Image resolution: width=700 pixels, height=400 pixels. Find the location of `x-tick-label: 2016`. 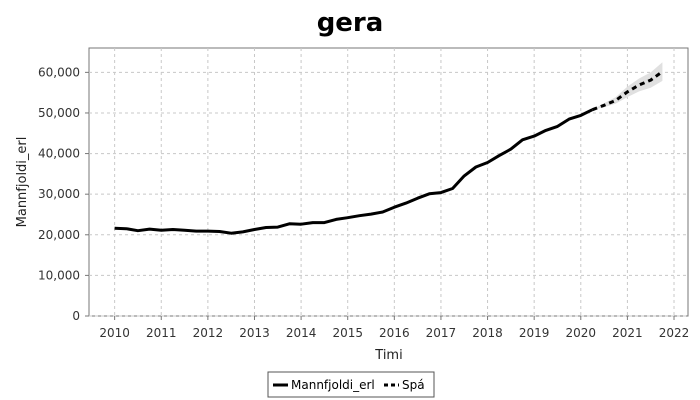

x-tick-label: 2016 is located at coordinates (394, 333).